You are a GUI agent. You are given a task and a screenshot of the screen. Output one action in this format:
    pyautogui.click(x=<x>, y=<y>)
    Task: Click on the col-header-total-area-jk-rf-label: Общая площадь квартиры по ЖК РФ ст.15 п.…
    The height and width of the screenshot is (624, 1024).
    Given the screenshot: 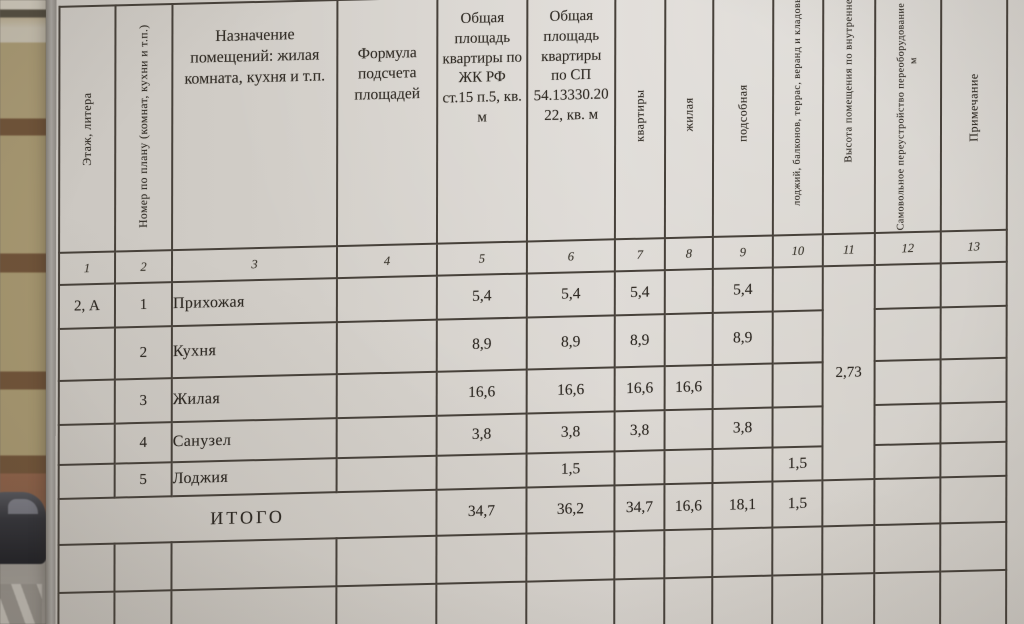 What is the action you would take?
    pyautogui.click(x=482, y=67)
    